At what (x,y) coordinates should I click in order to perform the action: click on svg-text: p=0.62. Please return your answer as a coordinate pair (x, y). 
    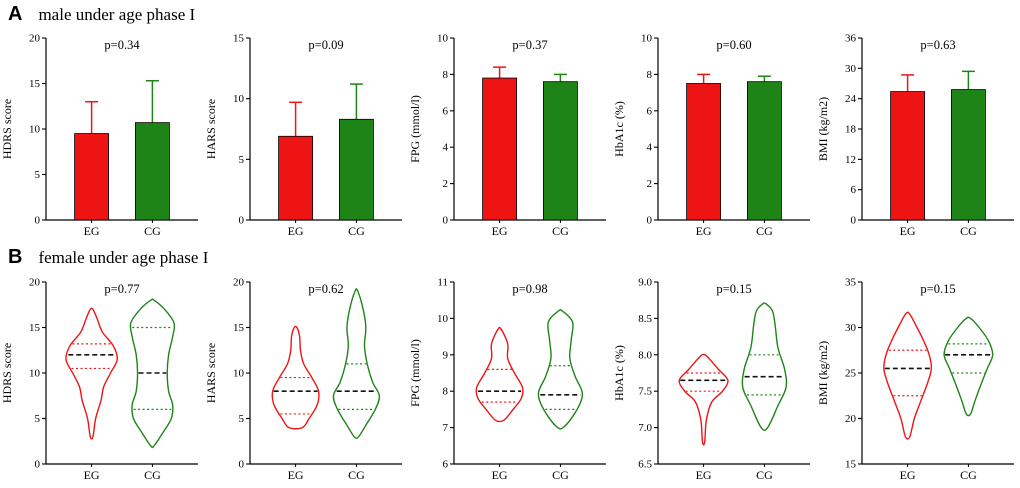
    Looking at the image, I should click on (325, 289).